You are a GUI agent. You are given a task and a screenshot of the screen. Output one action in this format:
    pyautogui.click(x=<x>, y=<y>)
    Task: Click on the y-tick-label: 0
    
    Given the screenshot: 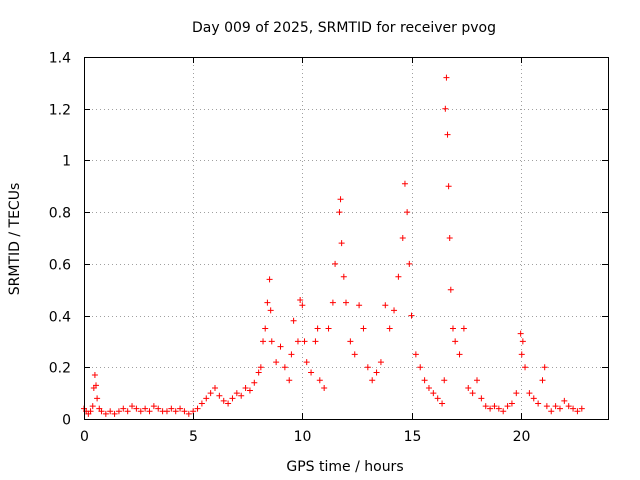 What is the action you would take?
    pyautogui.click(x=66, y=421)
    